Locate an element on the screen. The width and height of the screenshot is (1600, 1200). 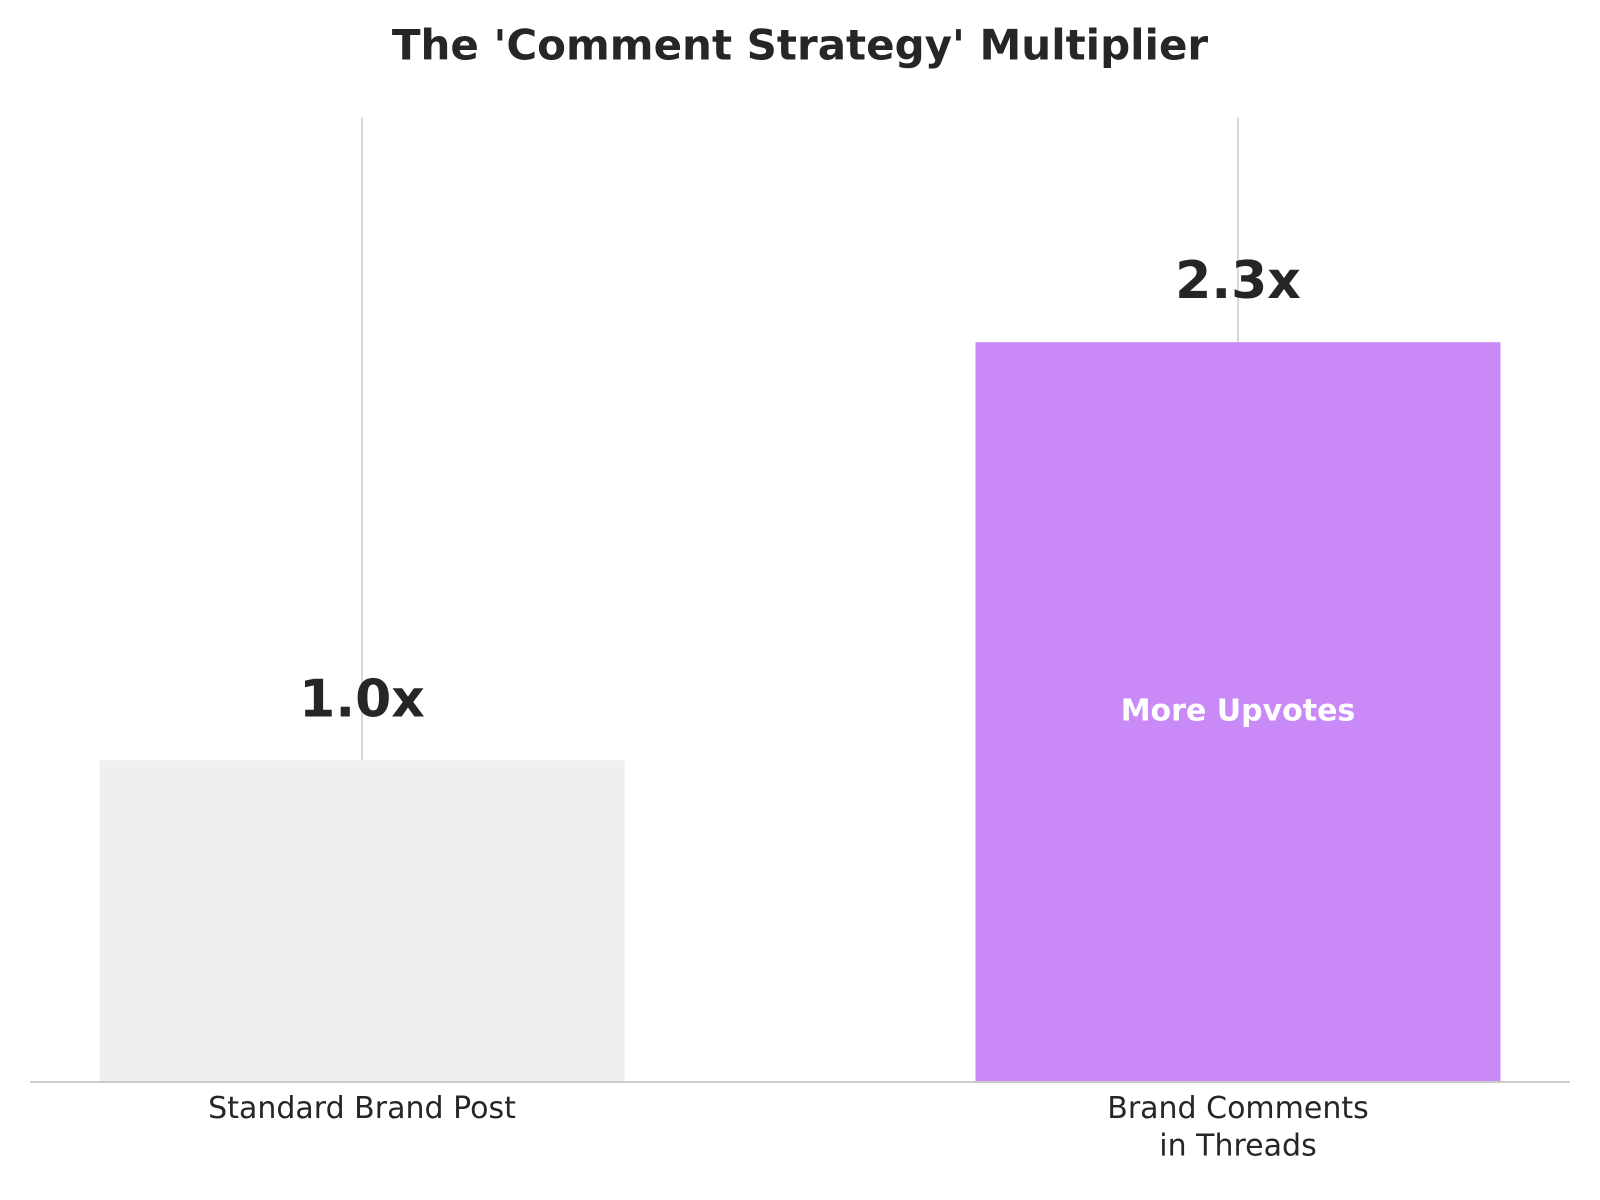
value-label: 1.0x is located at coordinates (362, 699).